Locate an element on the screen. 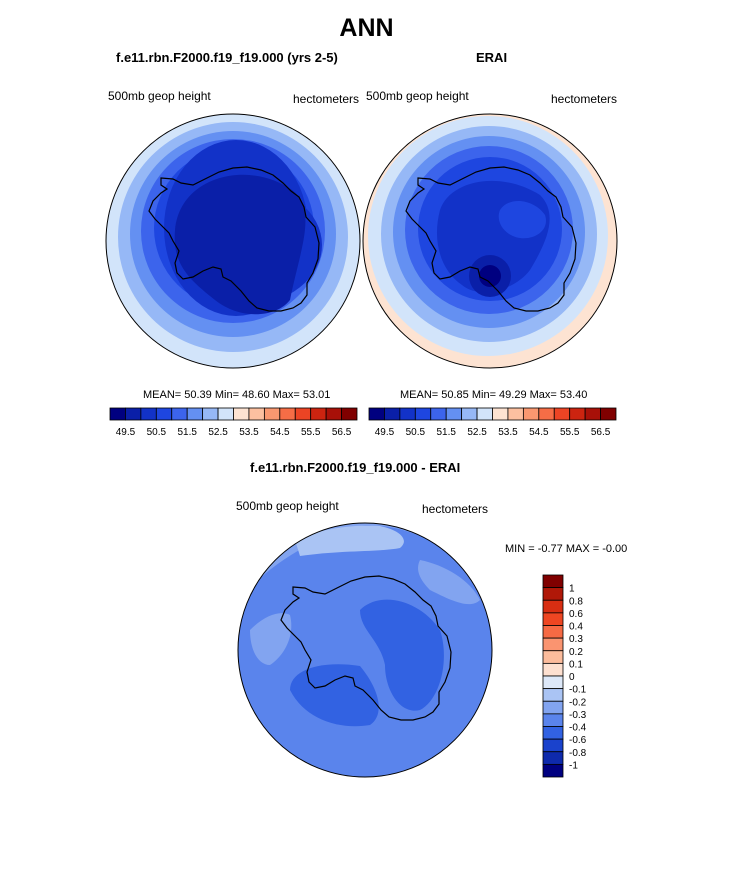 This screenshot has height=882, width=733. right-contour-fill is located at coordinates (490, 241).